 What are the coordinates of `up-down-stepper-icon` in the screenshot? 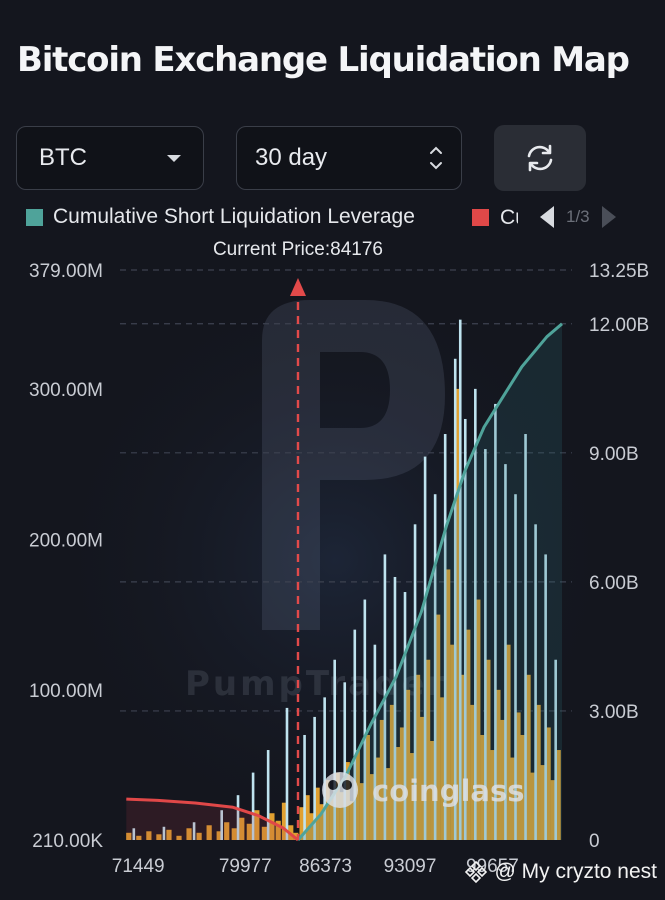 It's located at (436, 158).